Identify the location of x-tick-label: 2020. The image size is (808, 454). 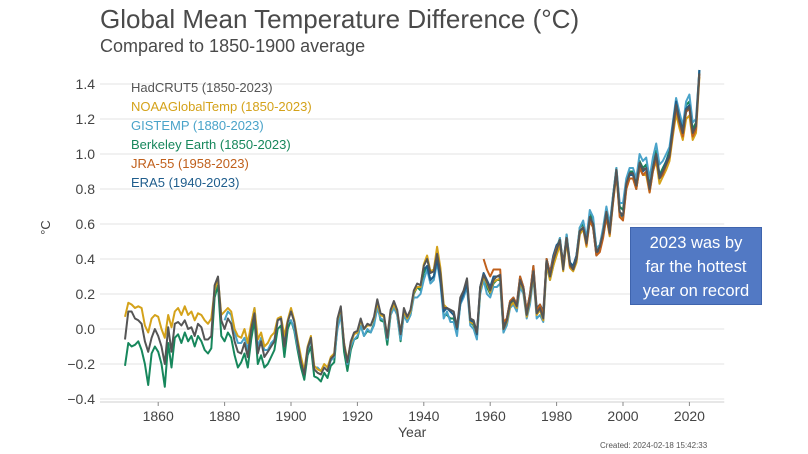
(689, 416).